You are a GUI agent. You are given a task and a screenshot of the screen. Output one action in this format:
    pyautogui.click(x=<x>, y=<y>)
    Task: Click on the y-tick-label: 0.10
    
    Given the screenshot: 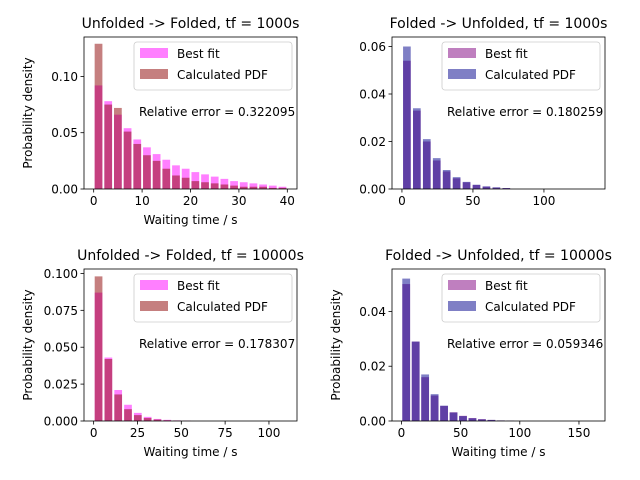 What is the action you would take?
    pyautogui.click(x=64, y=77)
    